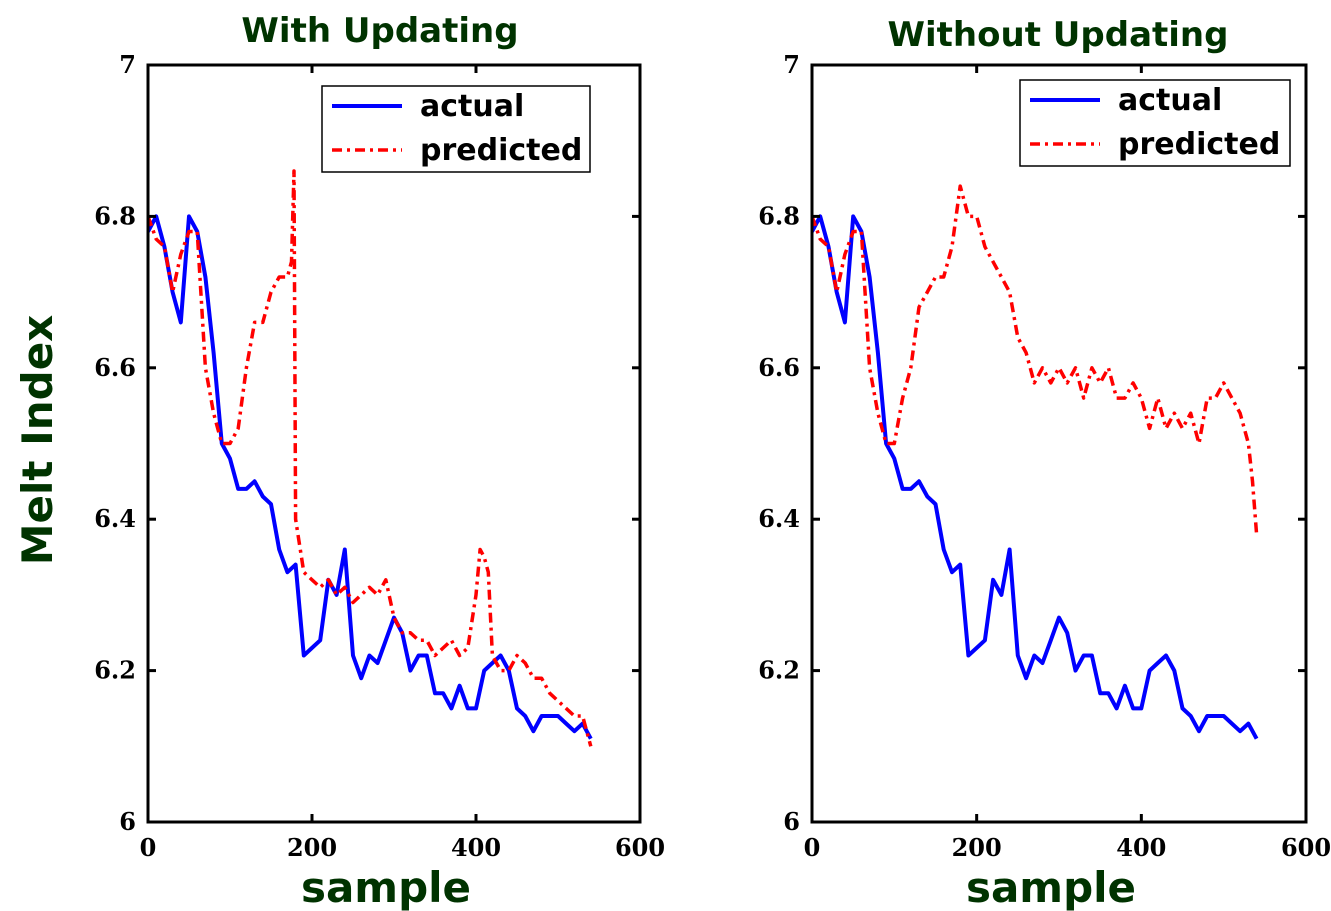 The width and height of the screenshot is (1331, 911). Describe the element at coordinates (1035, 359) in the screenshot. I see `series-line-predicted` at that location.